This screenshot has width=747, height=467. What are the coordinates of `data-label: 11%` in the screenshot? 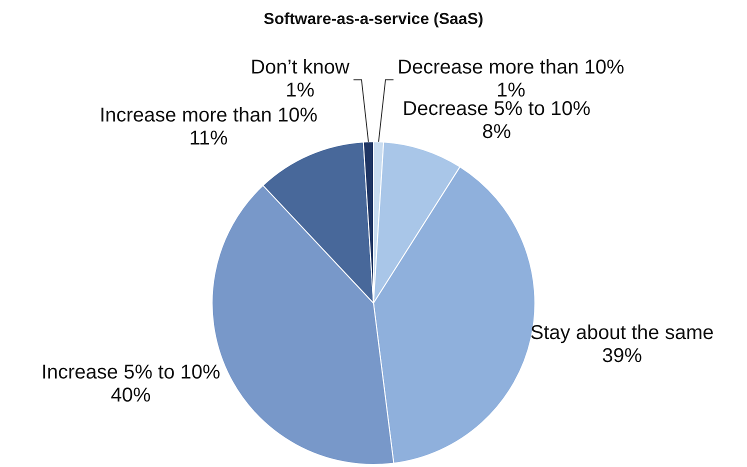 It's located at (208, 138).